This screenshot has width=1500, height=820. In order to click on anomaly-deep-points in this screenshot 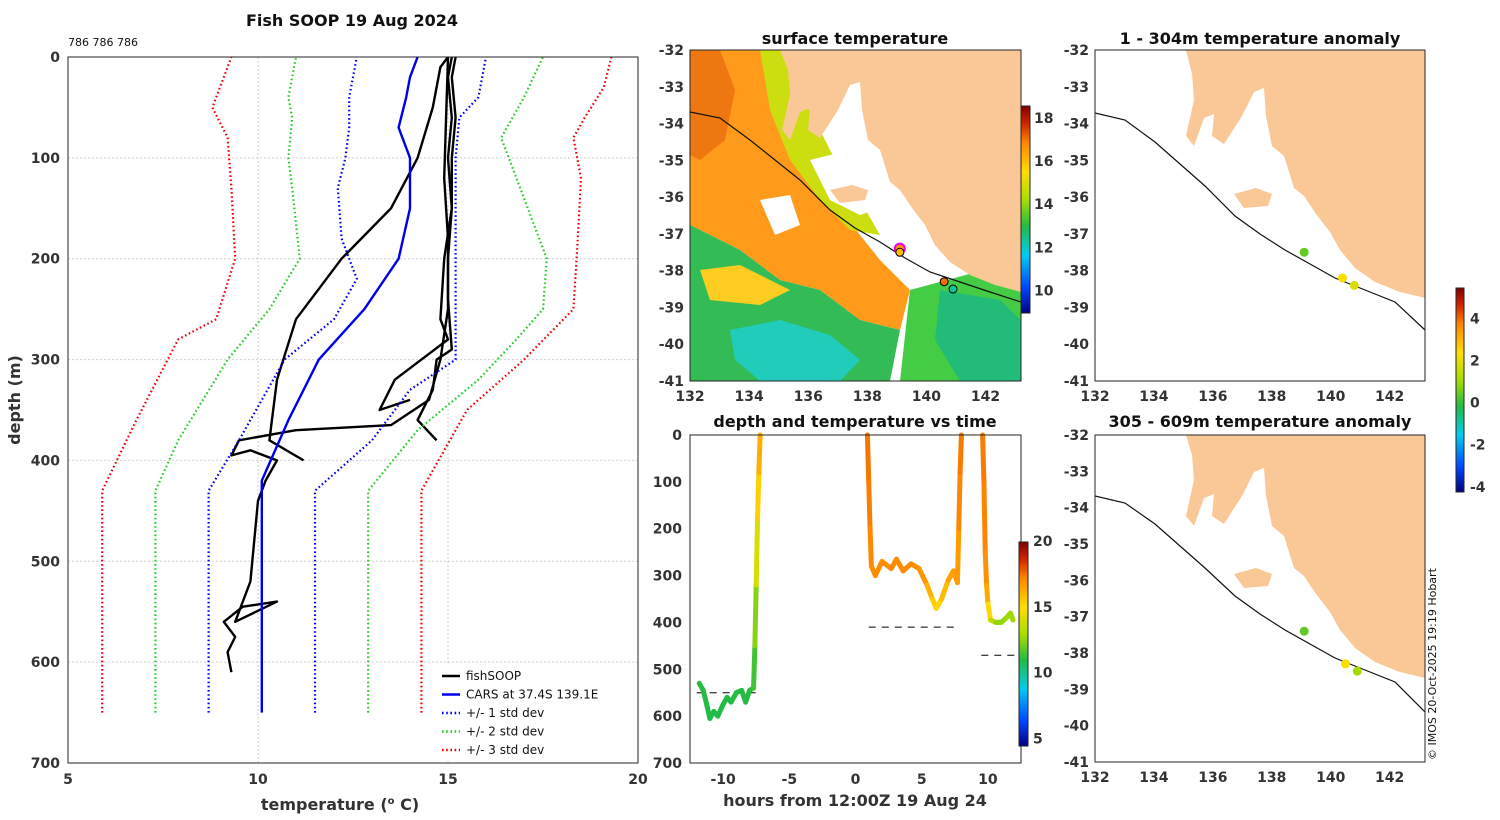, I will do `click(1330, 651)`.